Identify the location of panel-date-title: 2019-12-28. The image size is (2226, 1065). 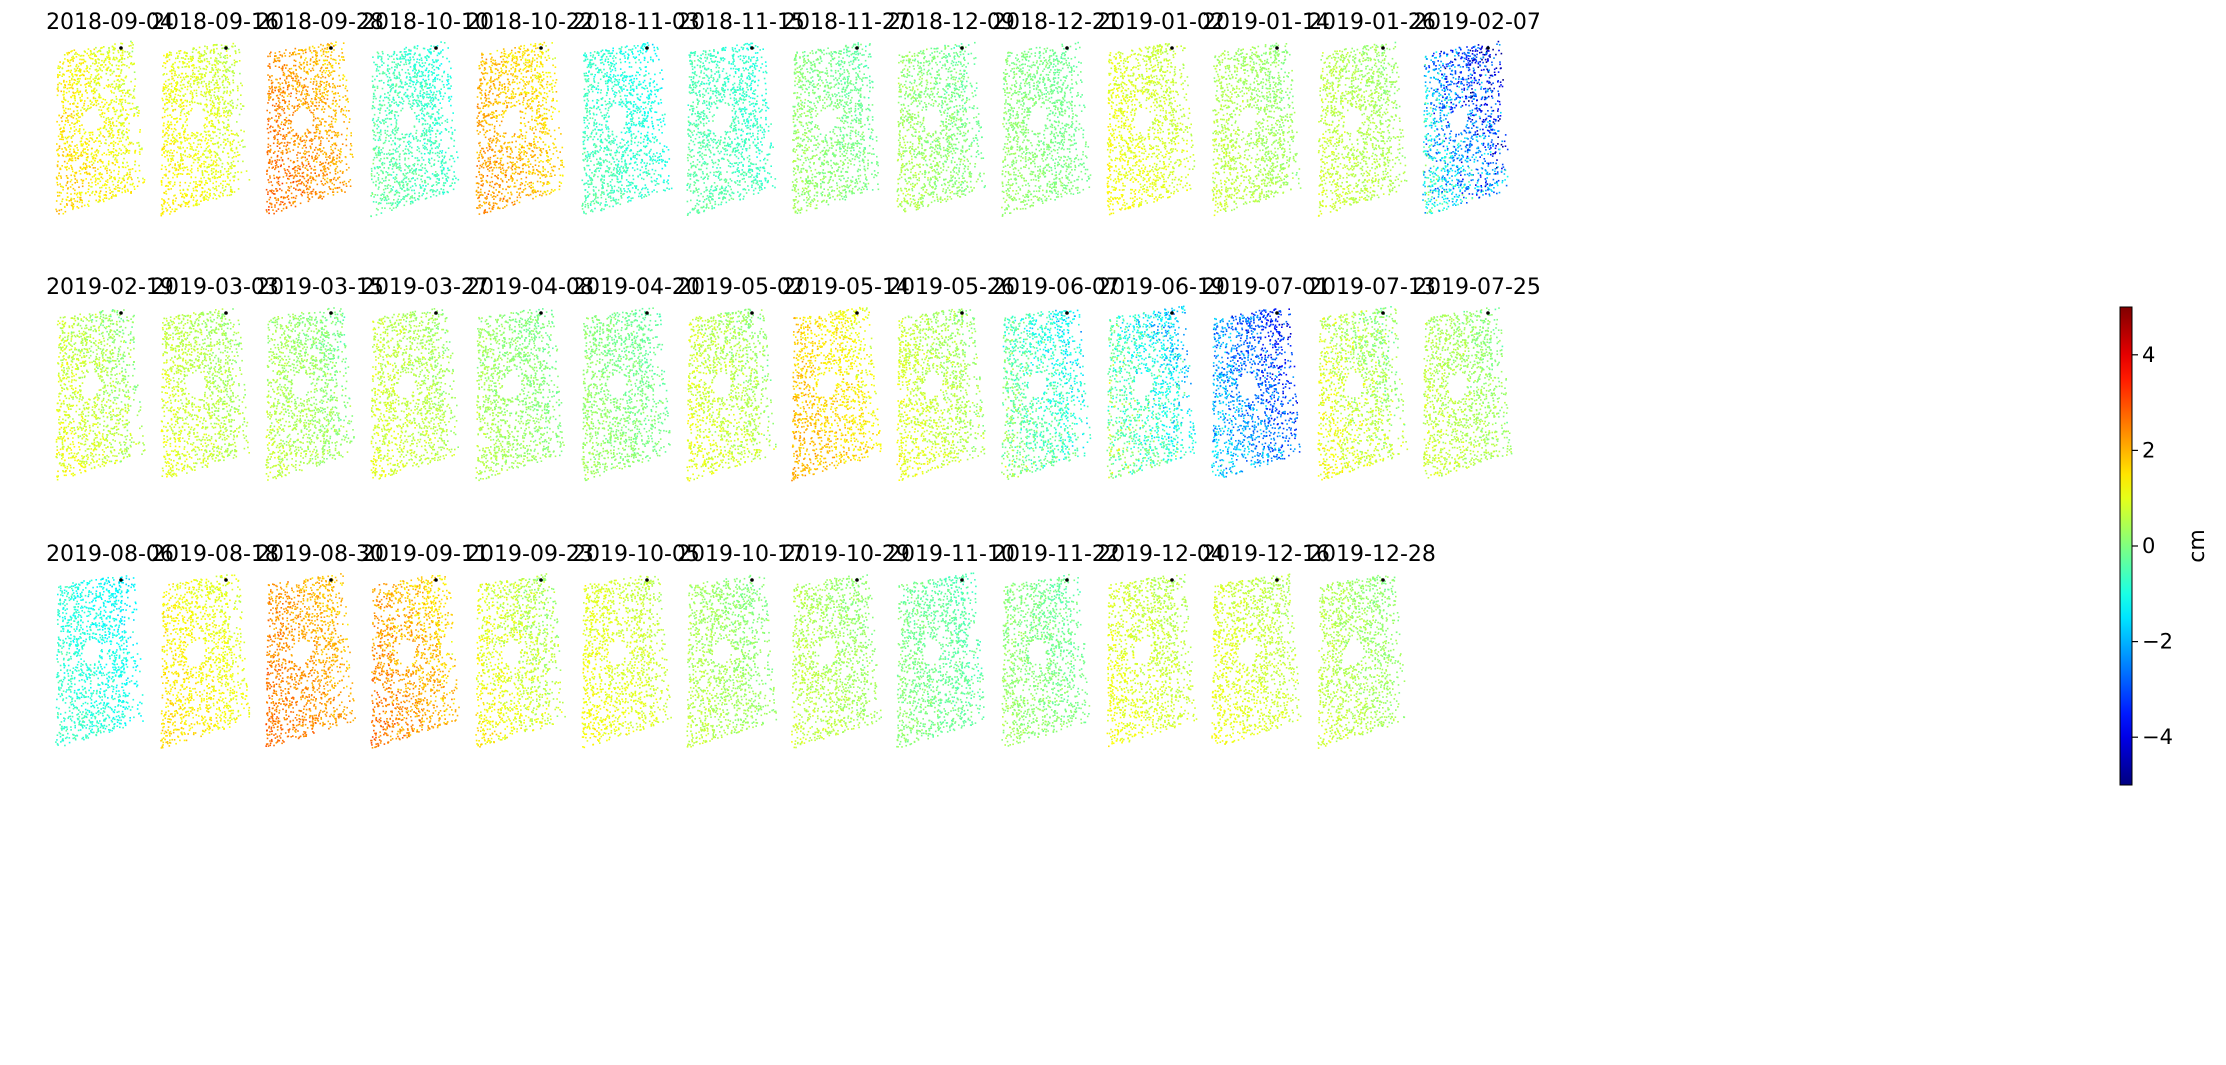
(1372, 554).